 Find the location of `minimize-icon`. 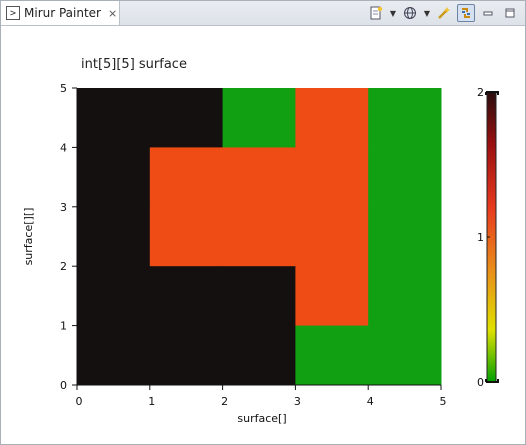

minimize-icon is located at coordinates (488, 13).